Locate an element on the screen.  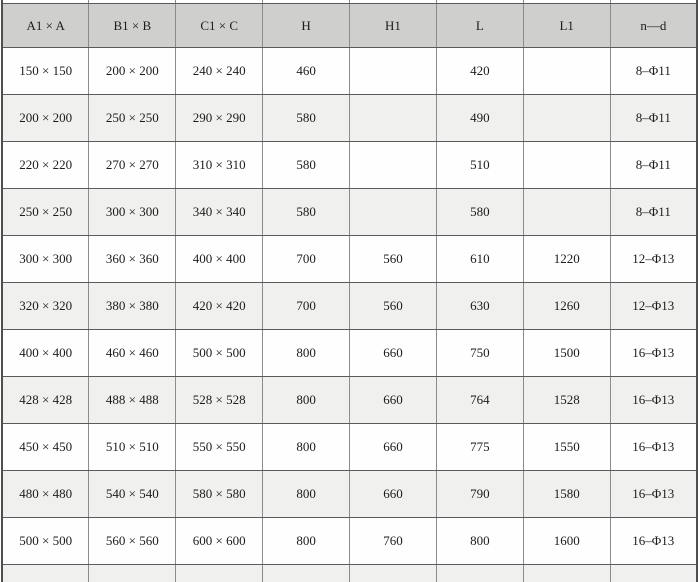
table-cell: 528 × 528 is located at coordinates (219, 400).